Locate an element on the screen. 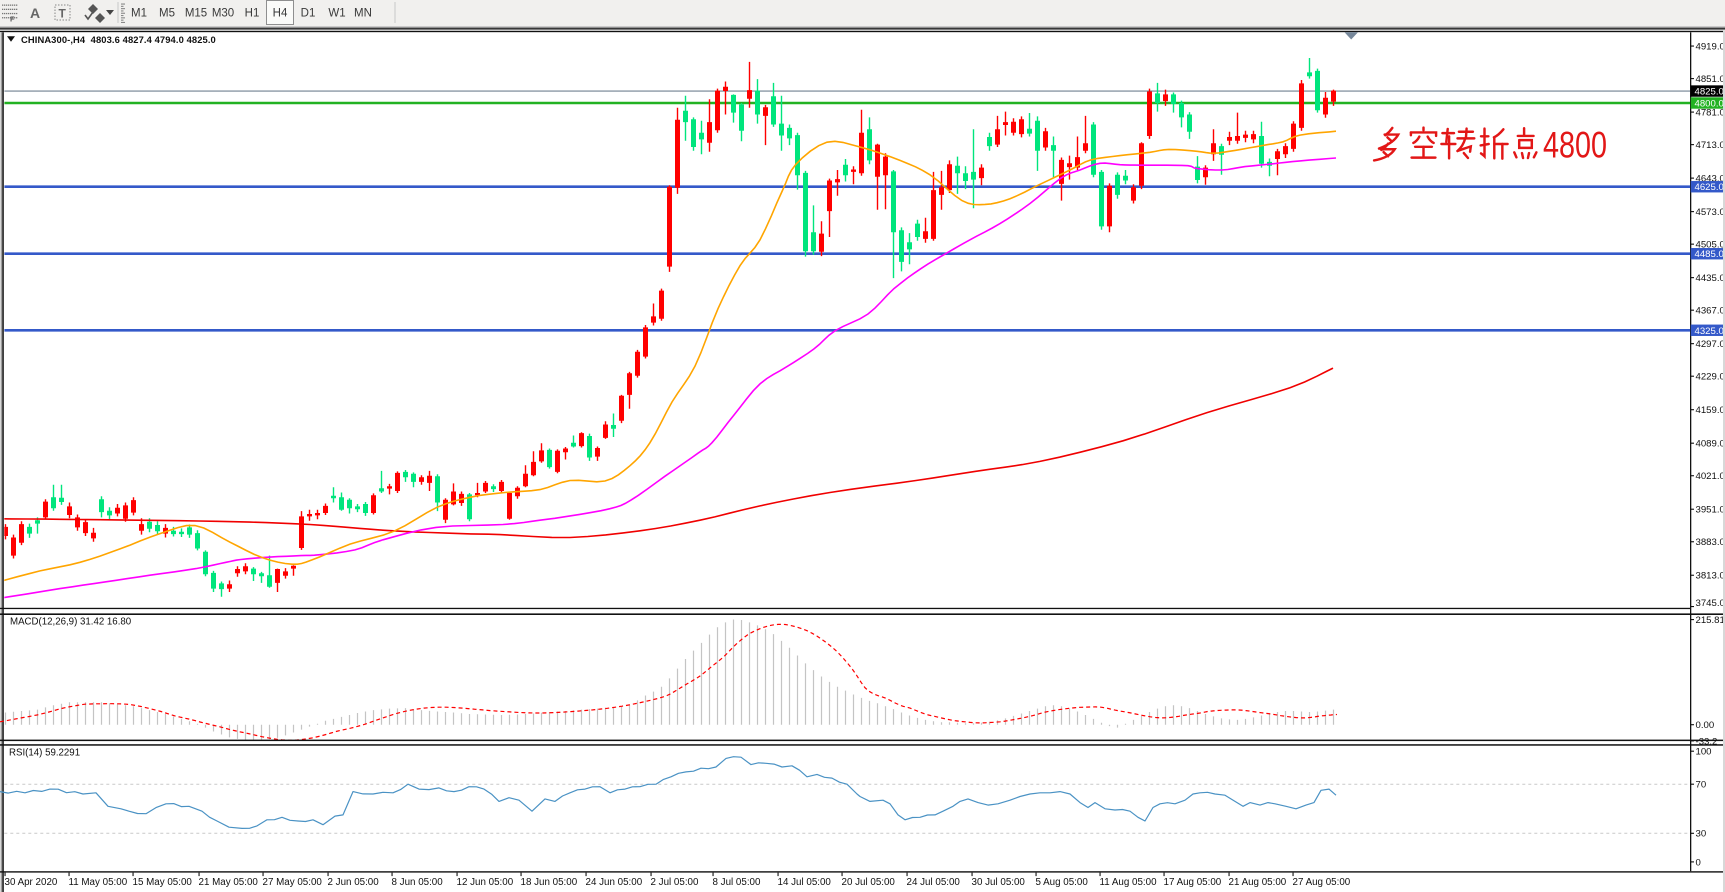  svg-text: 30 Apr 2020 is located at coordinates (31, 882).